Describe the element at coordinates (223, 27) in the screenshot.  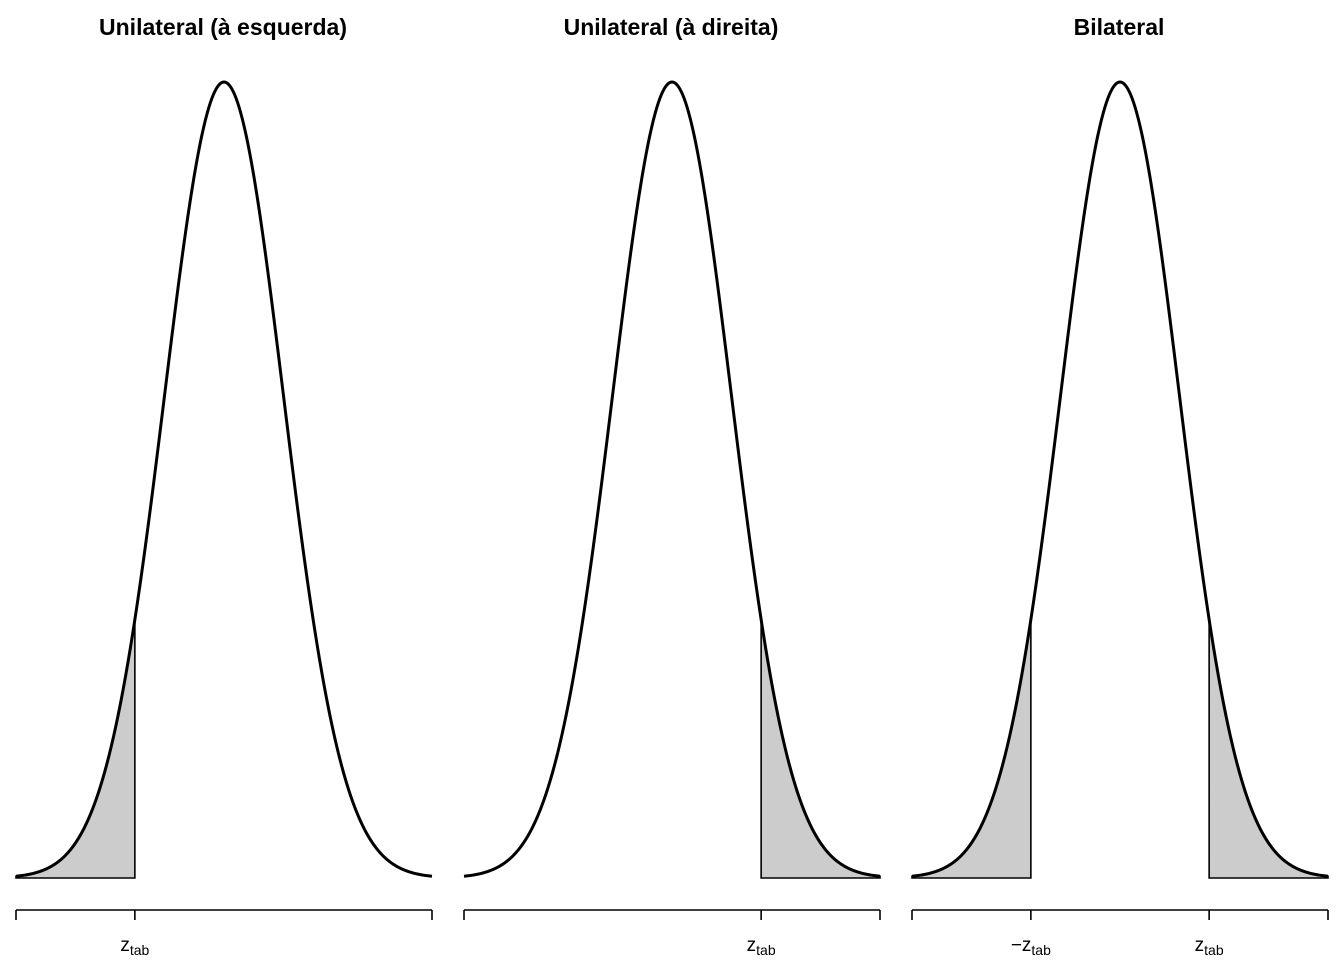
I see `panel-title: Unilateral (à esquerda)` at that location.